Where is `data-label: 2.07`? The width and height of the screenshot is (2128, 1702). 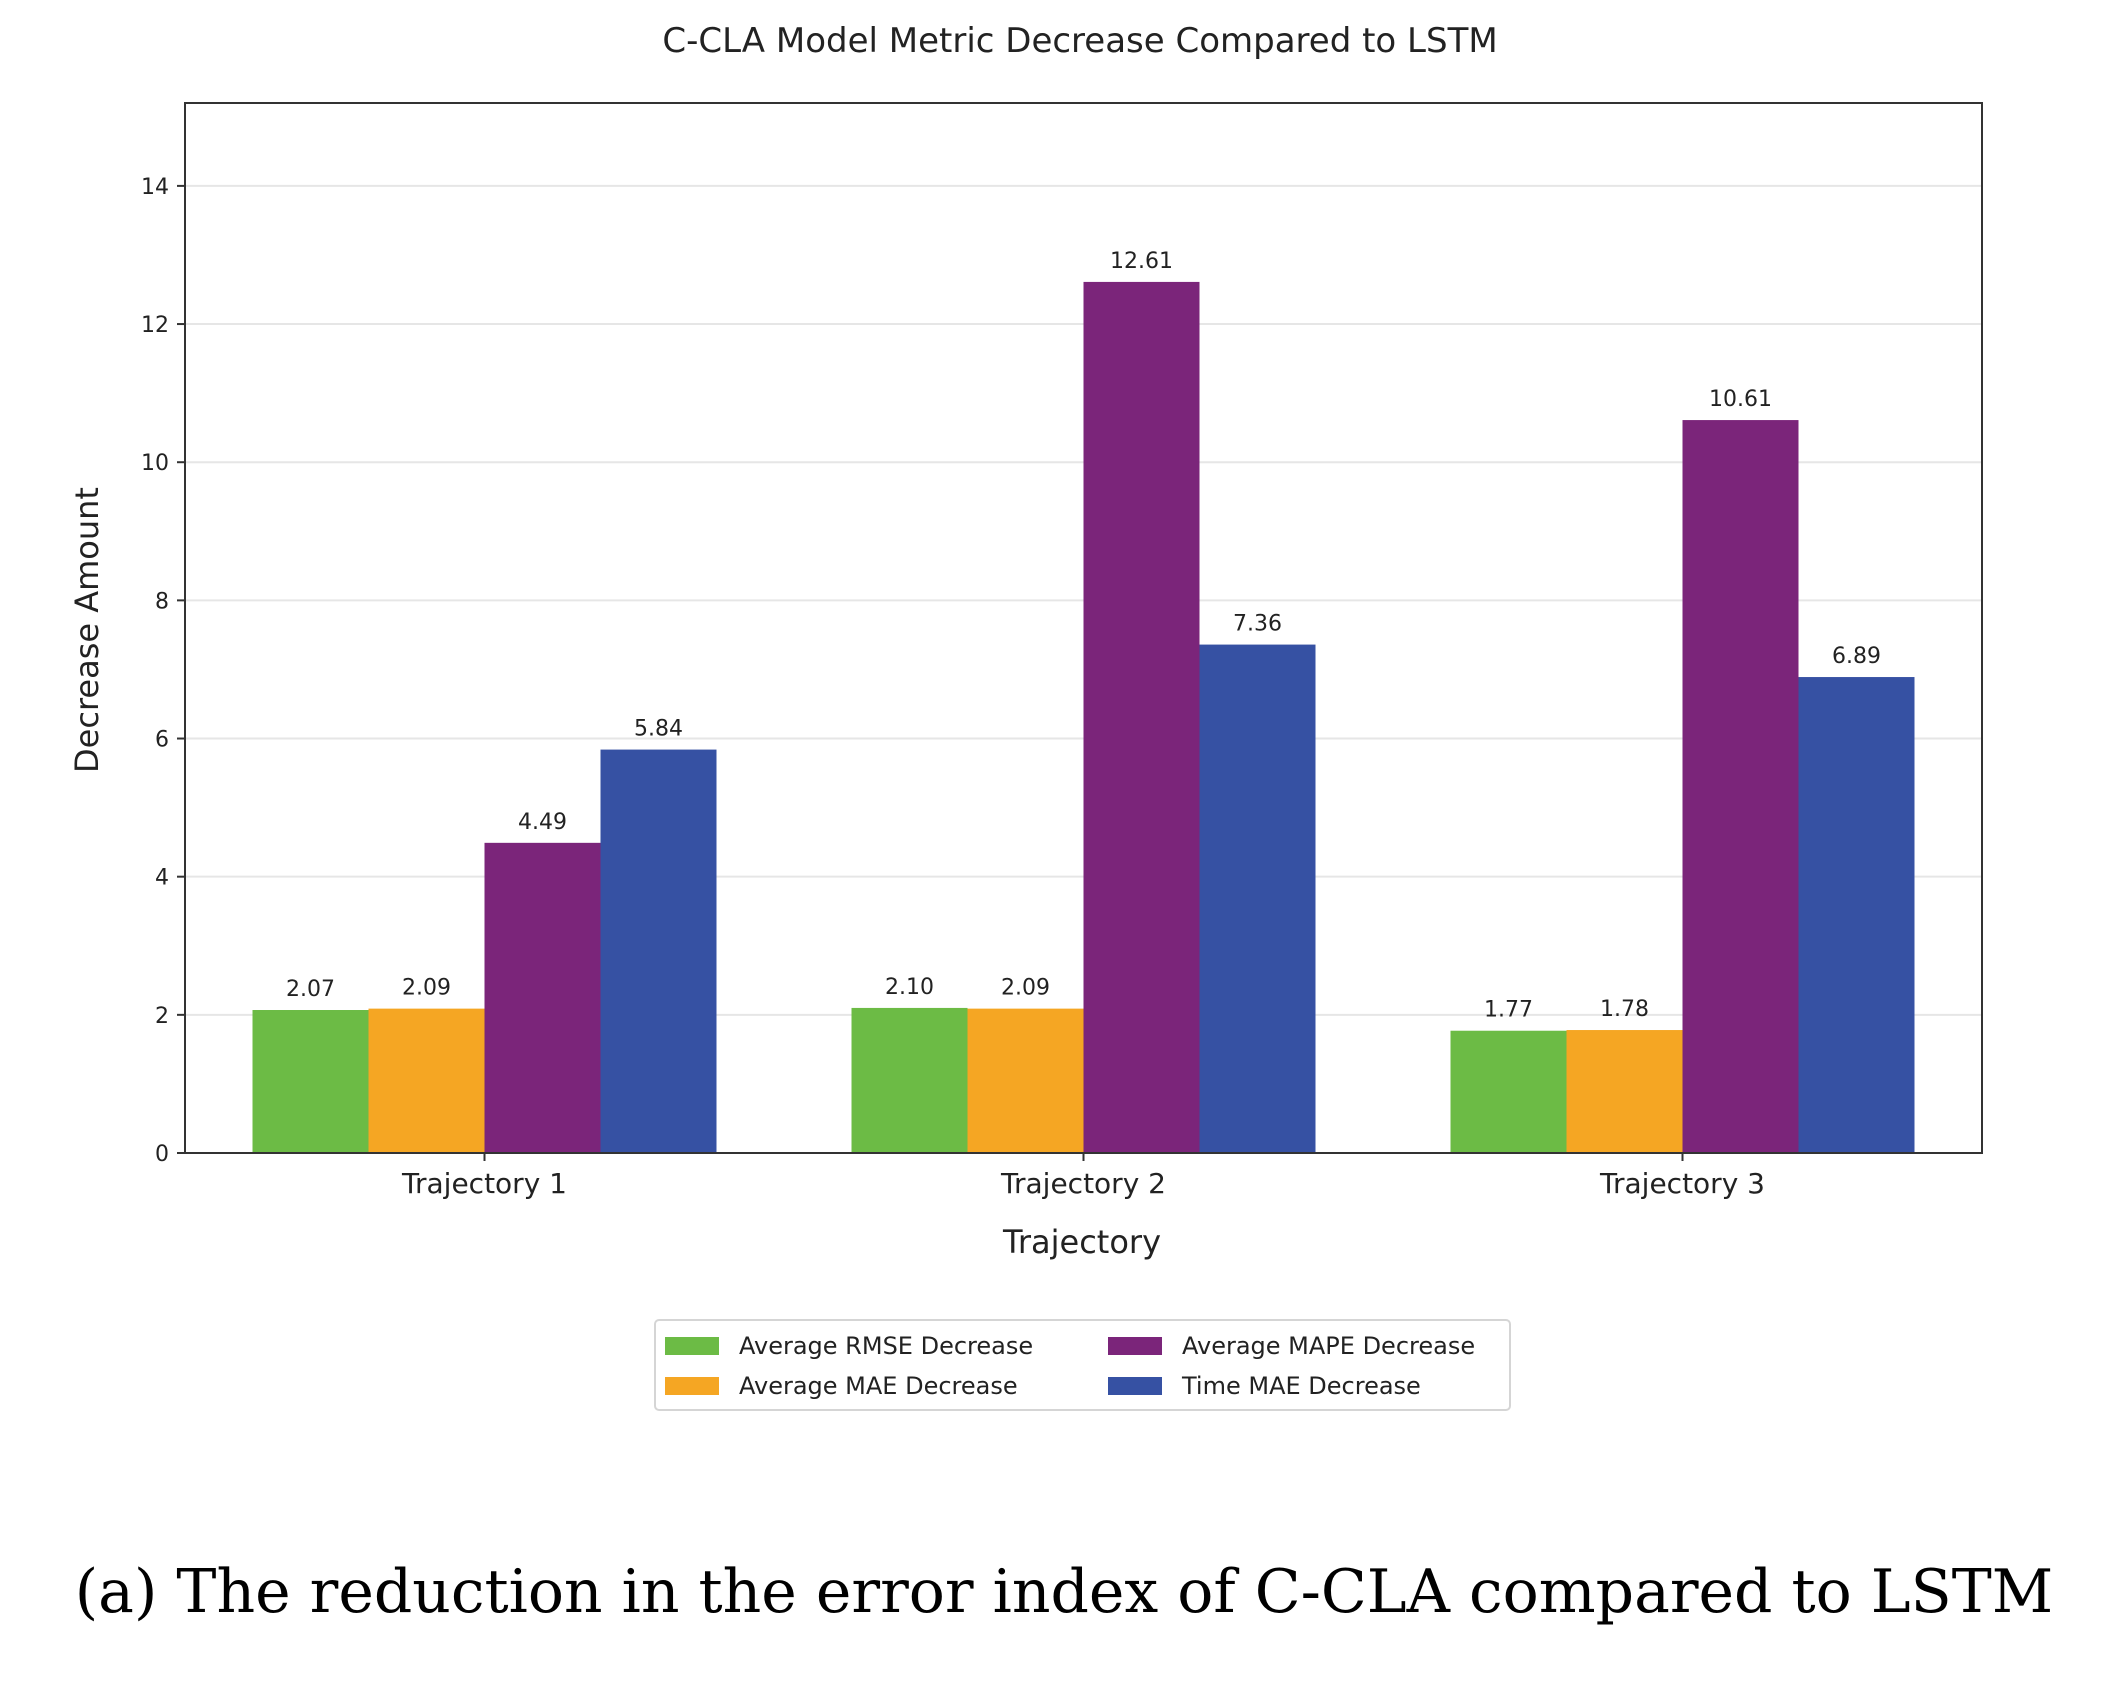 data-label: 2.07 is located at coordinates (310, 989).